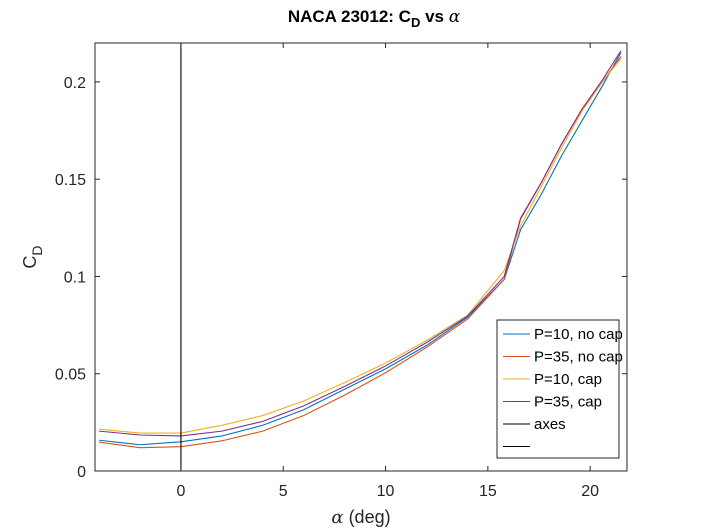 This screenshot has height=528, width=724. What do you see at coordinates (360, 517) in the screenshot?
I see `x-axis-label: α (deg)` at bounding box center [360, 517].